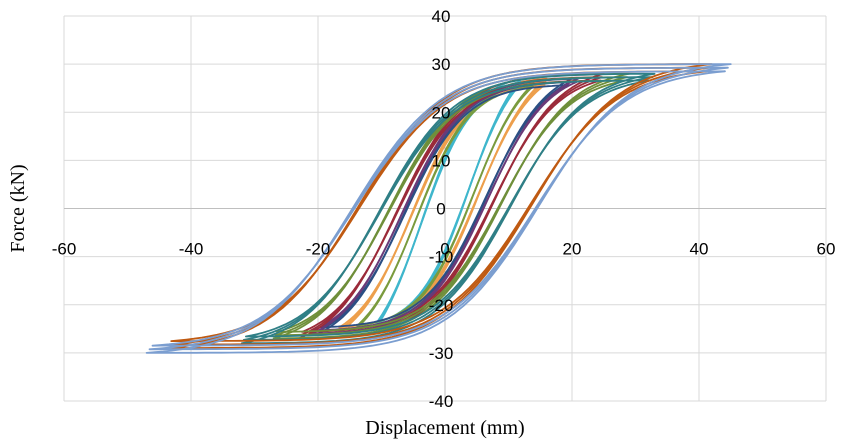  I want to click on x-tick-label: 20, so click(572, 249).